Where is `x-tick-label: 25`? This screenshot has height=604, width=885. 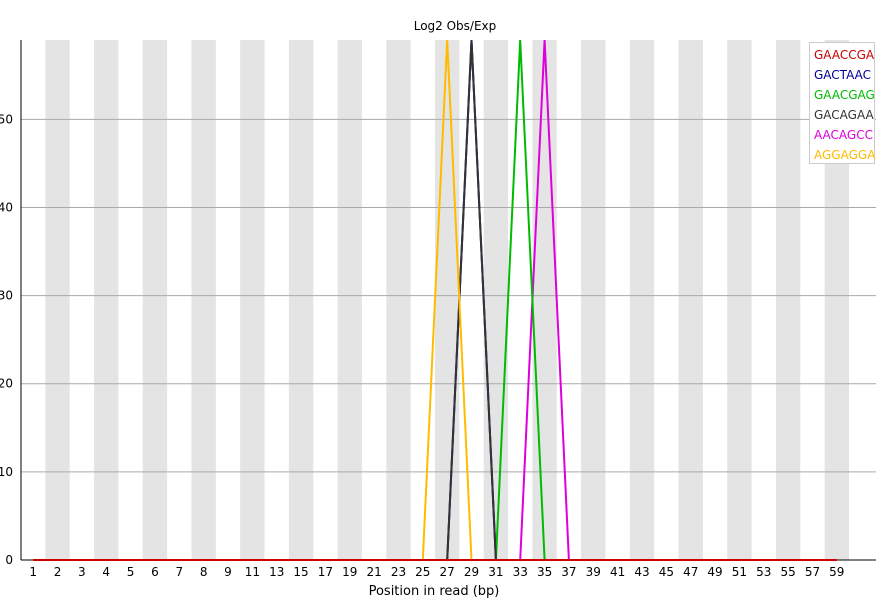 x-tick-label: 25 is located at coordinates (422, 572).